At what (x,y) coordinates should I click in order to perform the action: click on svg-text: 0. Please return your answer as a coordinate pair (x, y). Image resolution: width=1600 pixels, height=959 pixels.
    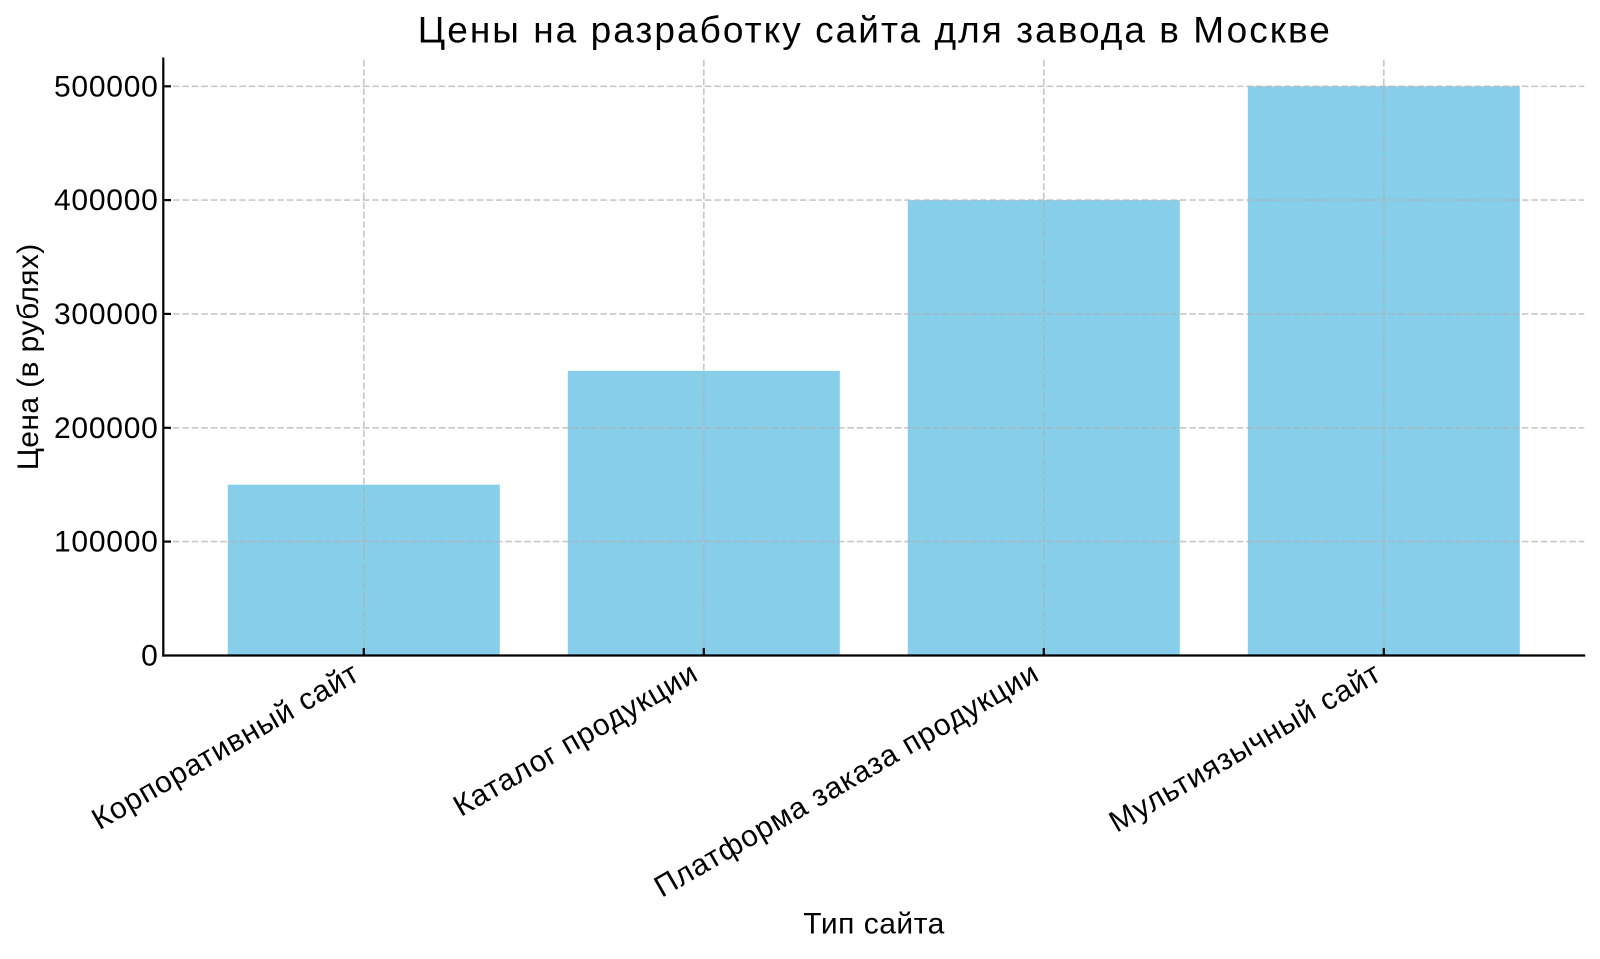
    Looking at the image, I should click on (149, 655).